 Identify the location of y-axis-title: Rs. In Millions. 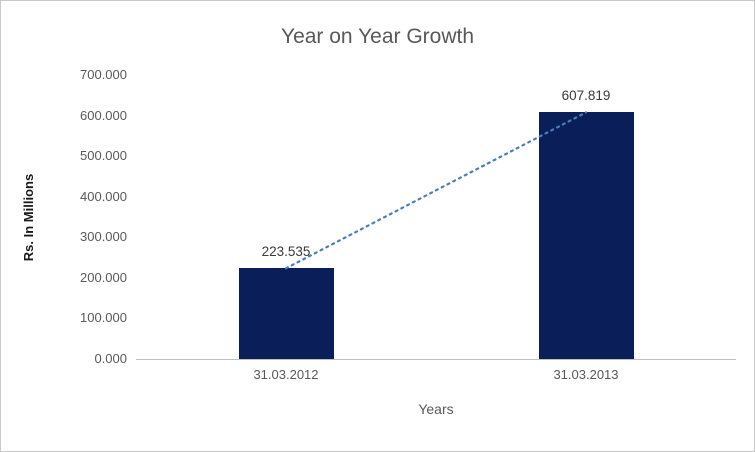
(29, 217).